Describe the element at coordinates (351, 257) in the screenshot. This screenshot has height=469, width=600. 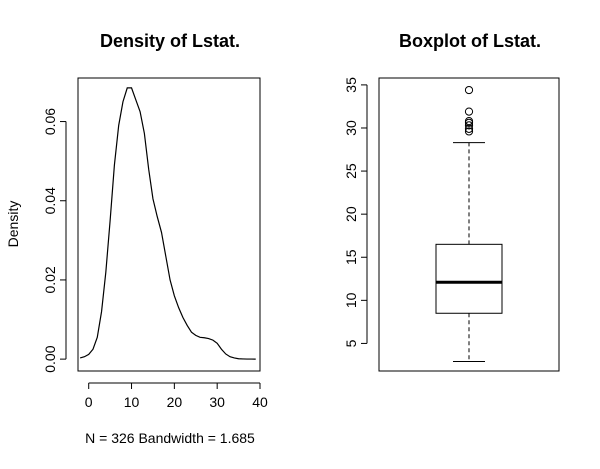
I see `boxplot-y-tick-label: 15` at that location.